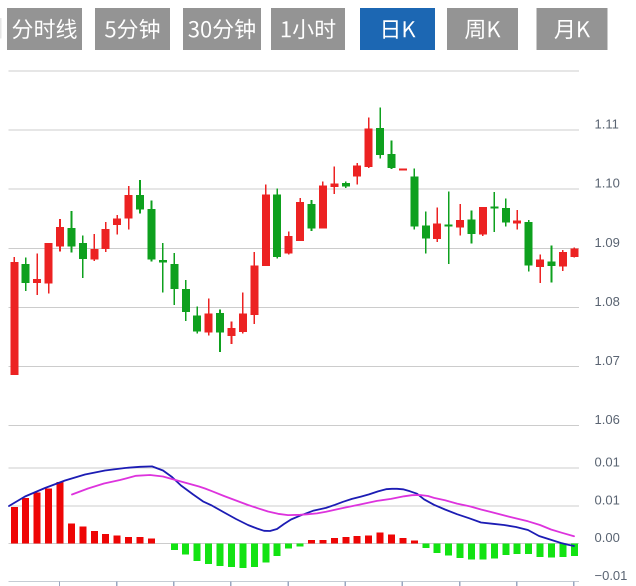  What do you see at coordinates (611, 575) in the screenshot?
I see `svg-text: −0.01` at bounding box center [611, 575].